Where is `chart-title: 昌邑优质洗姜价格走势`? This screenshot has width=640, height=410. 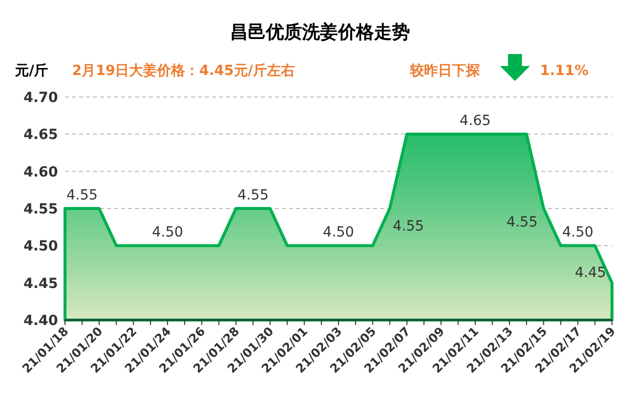
chart-title: 昌邑优质洗姜价格走势 is located at coordinates (320, 32).